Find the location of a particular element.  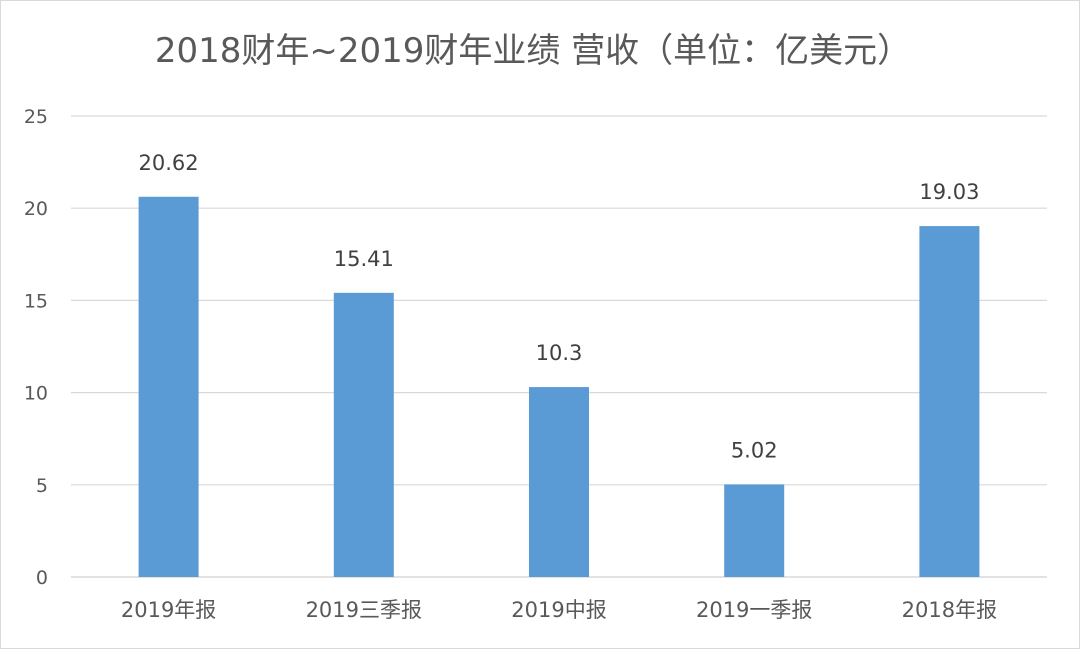

x-axis-labels: 2019年报 2019三季报 2019中报 2019一季报 2018年报 is located at coordinates (559, 610).